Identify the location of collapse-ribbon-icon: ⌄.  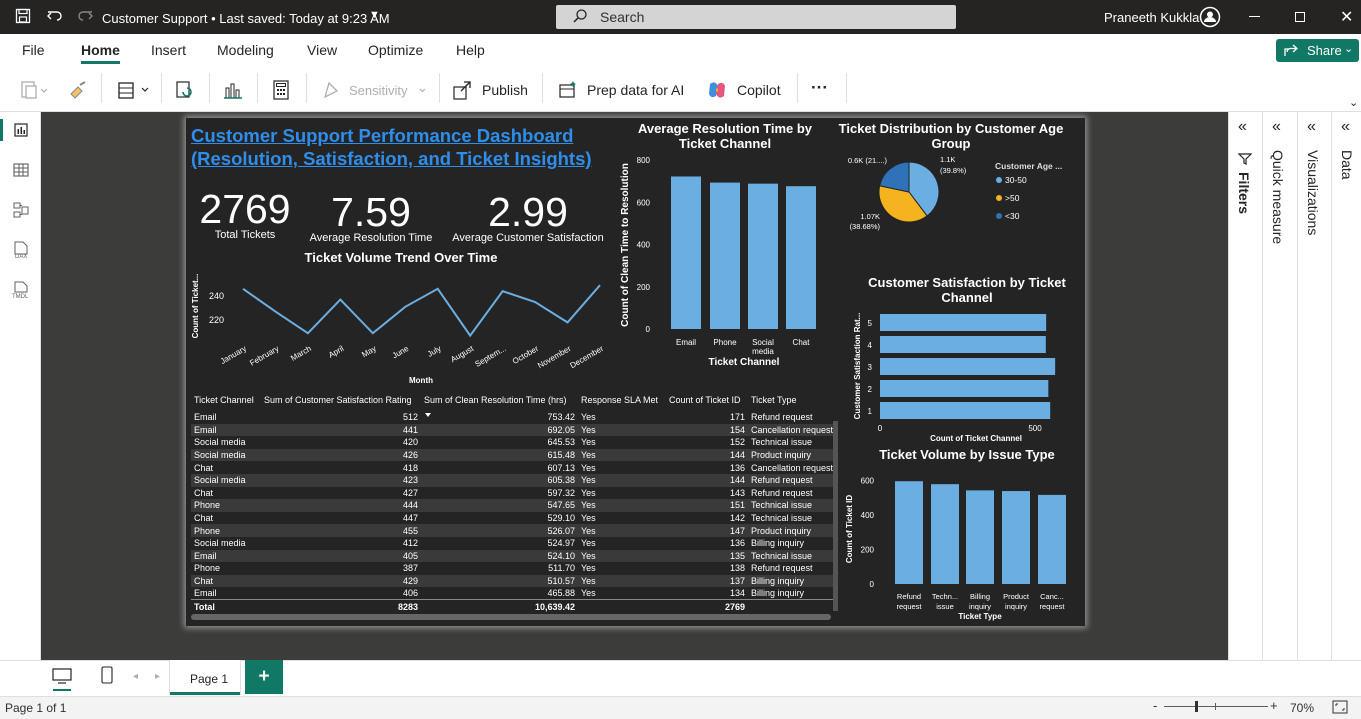
(1353, 102).